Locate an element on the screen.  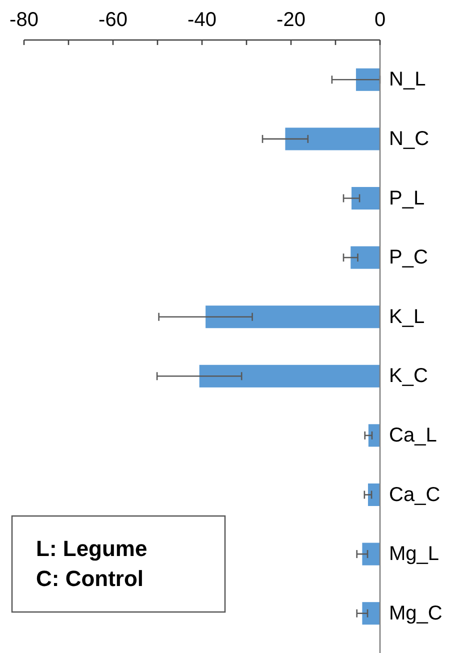
annotation: L: Legume C: Control is located at coordinates (92, 563).